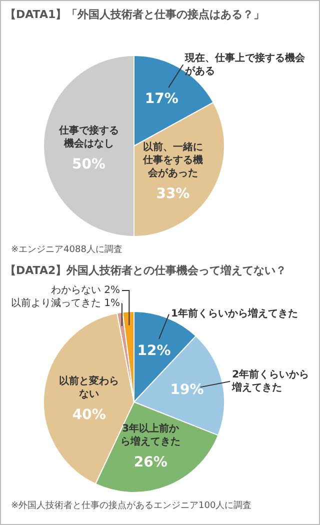 This screenshot has height=525, width=320. Describe the element at coordinates (245, 64) in the screenshot. I see `slice-label: 現在、仕事上で接する機会がある` at that location.